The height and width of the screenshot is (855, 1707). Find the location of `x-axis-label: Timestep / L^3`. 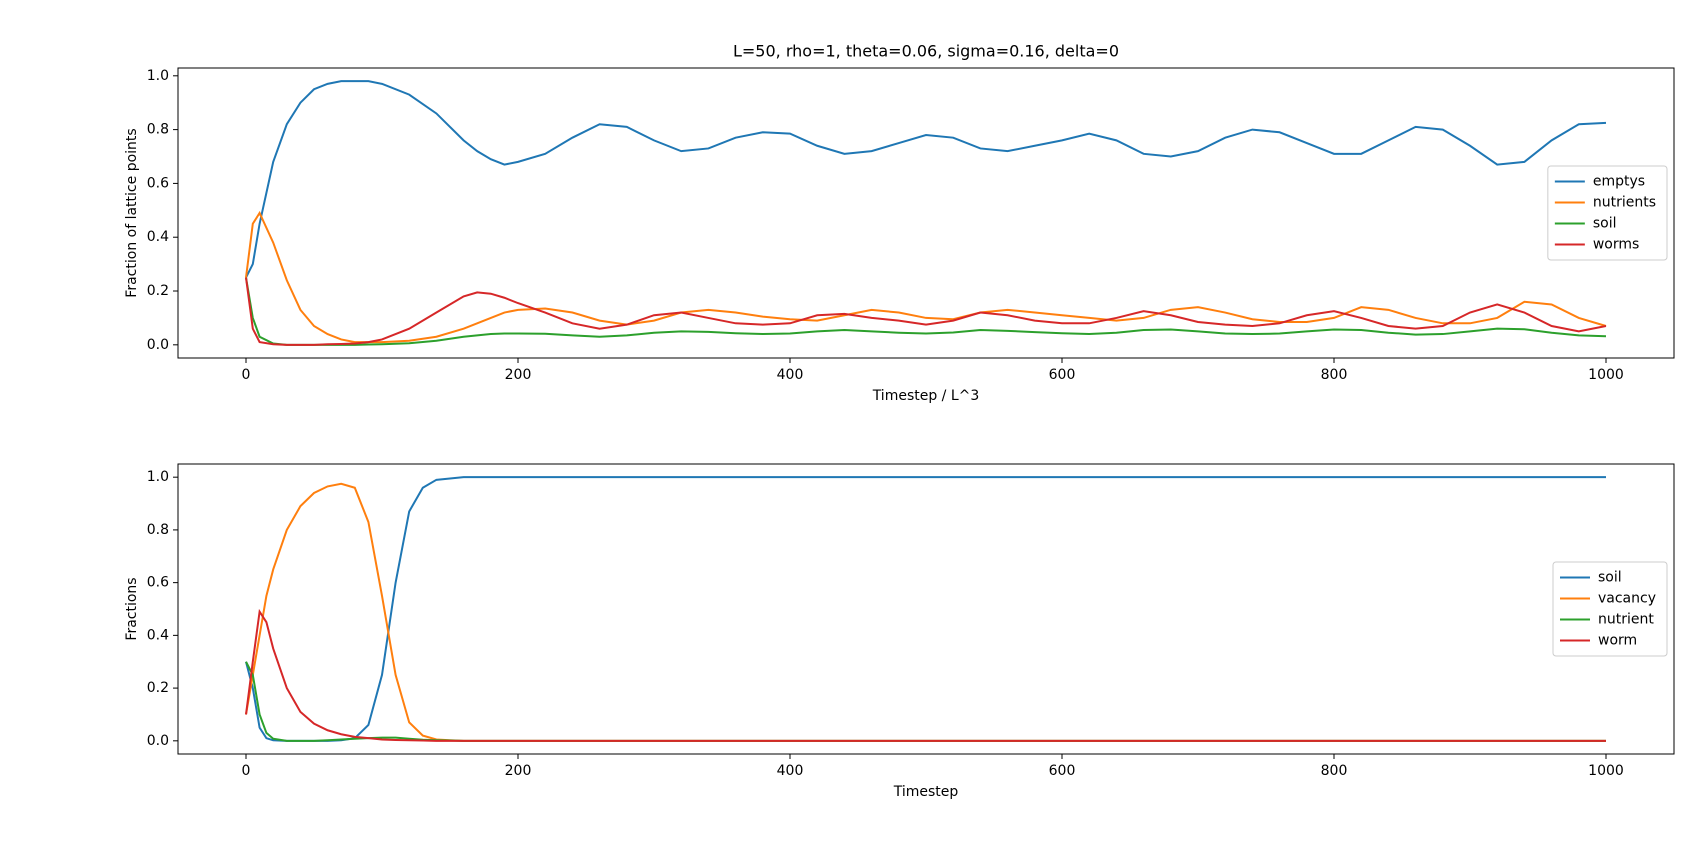

x-axis-label: Timestep / L^3 is located at coordinates (926, 396).